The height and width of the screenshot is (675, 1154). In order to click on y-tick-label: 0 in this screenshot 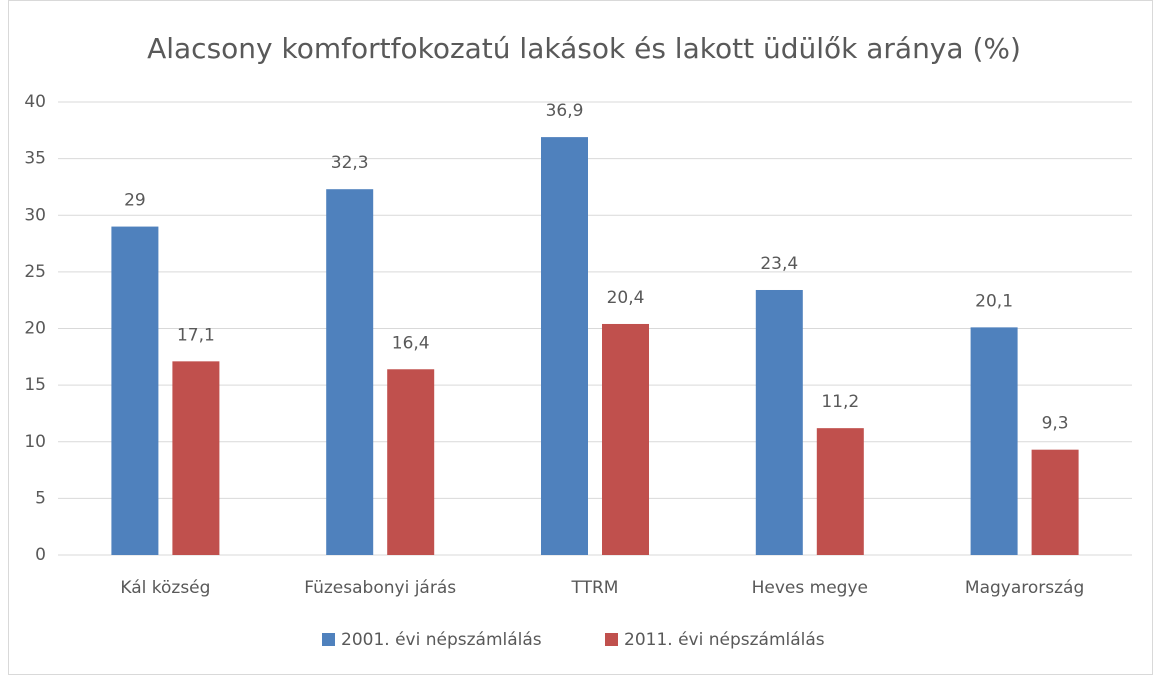, I will do `click(40, 555)`.